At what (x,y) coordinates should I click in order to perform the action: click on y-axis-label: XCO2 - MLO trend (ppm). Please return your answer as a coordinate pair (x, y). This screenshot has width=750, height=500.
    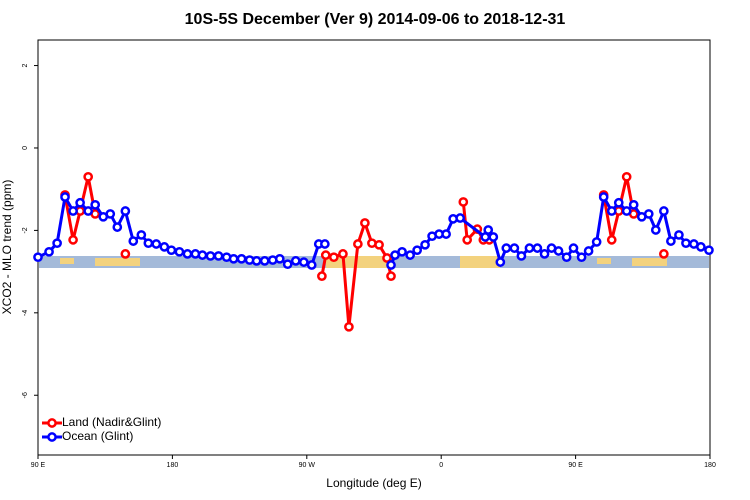
    Looking at the image, I should click on (7, 247).